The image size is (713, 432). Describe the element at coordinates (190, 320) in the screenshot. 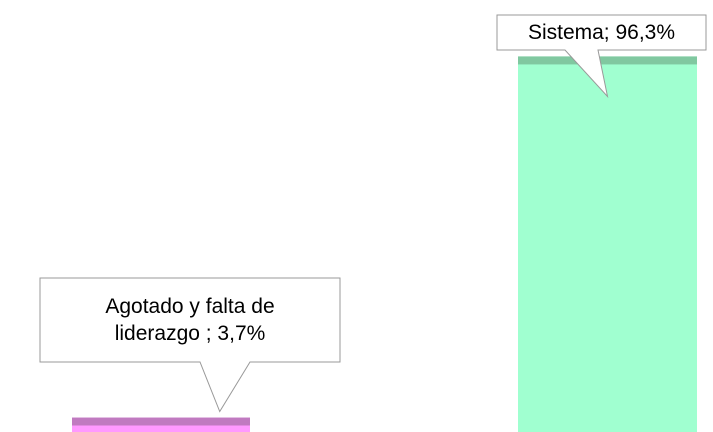

I see `data-label: Agotado y falta de liderazgo ; 3,7%` at that location.